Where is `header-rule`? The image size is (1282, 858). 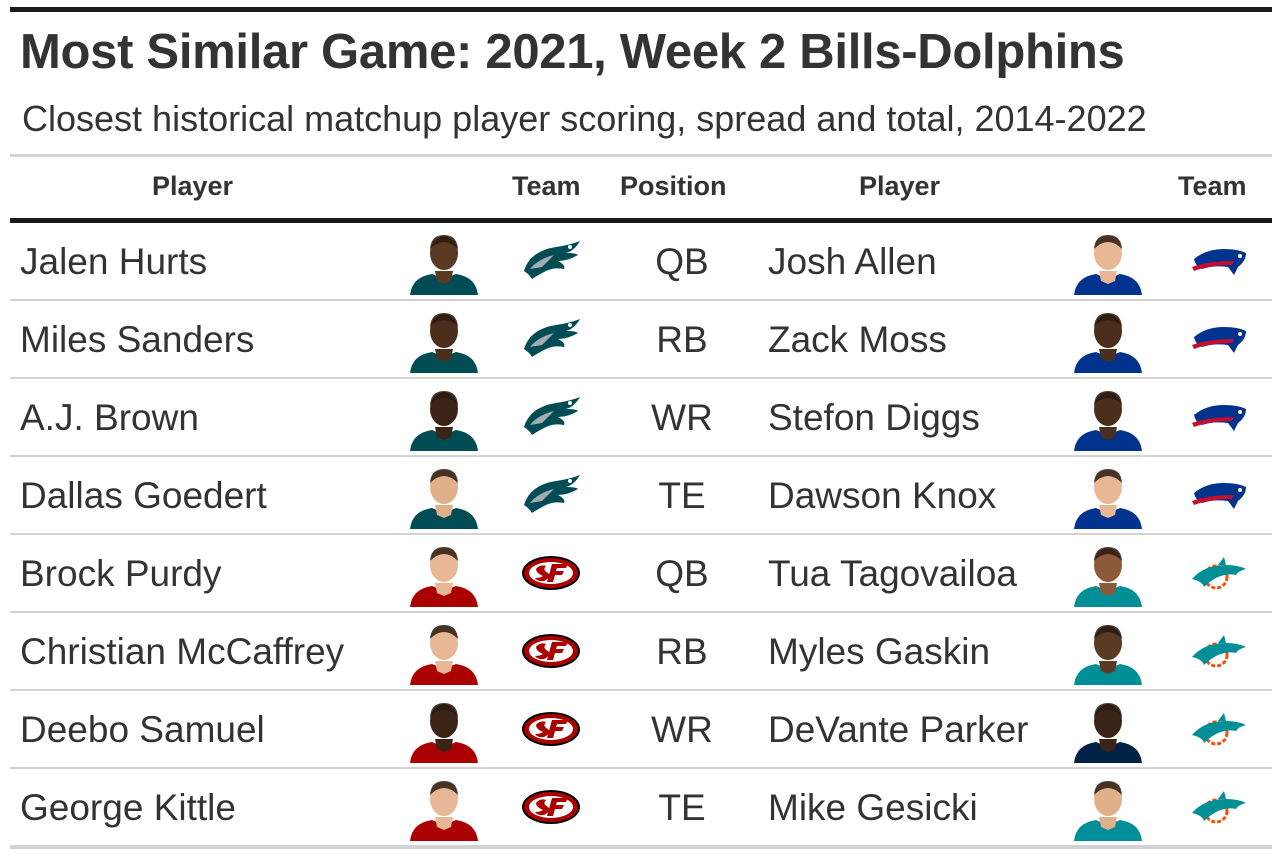
header-rule is located at coordinates (641, 220).